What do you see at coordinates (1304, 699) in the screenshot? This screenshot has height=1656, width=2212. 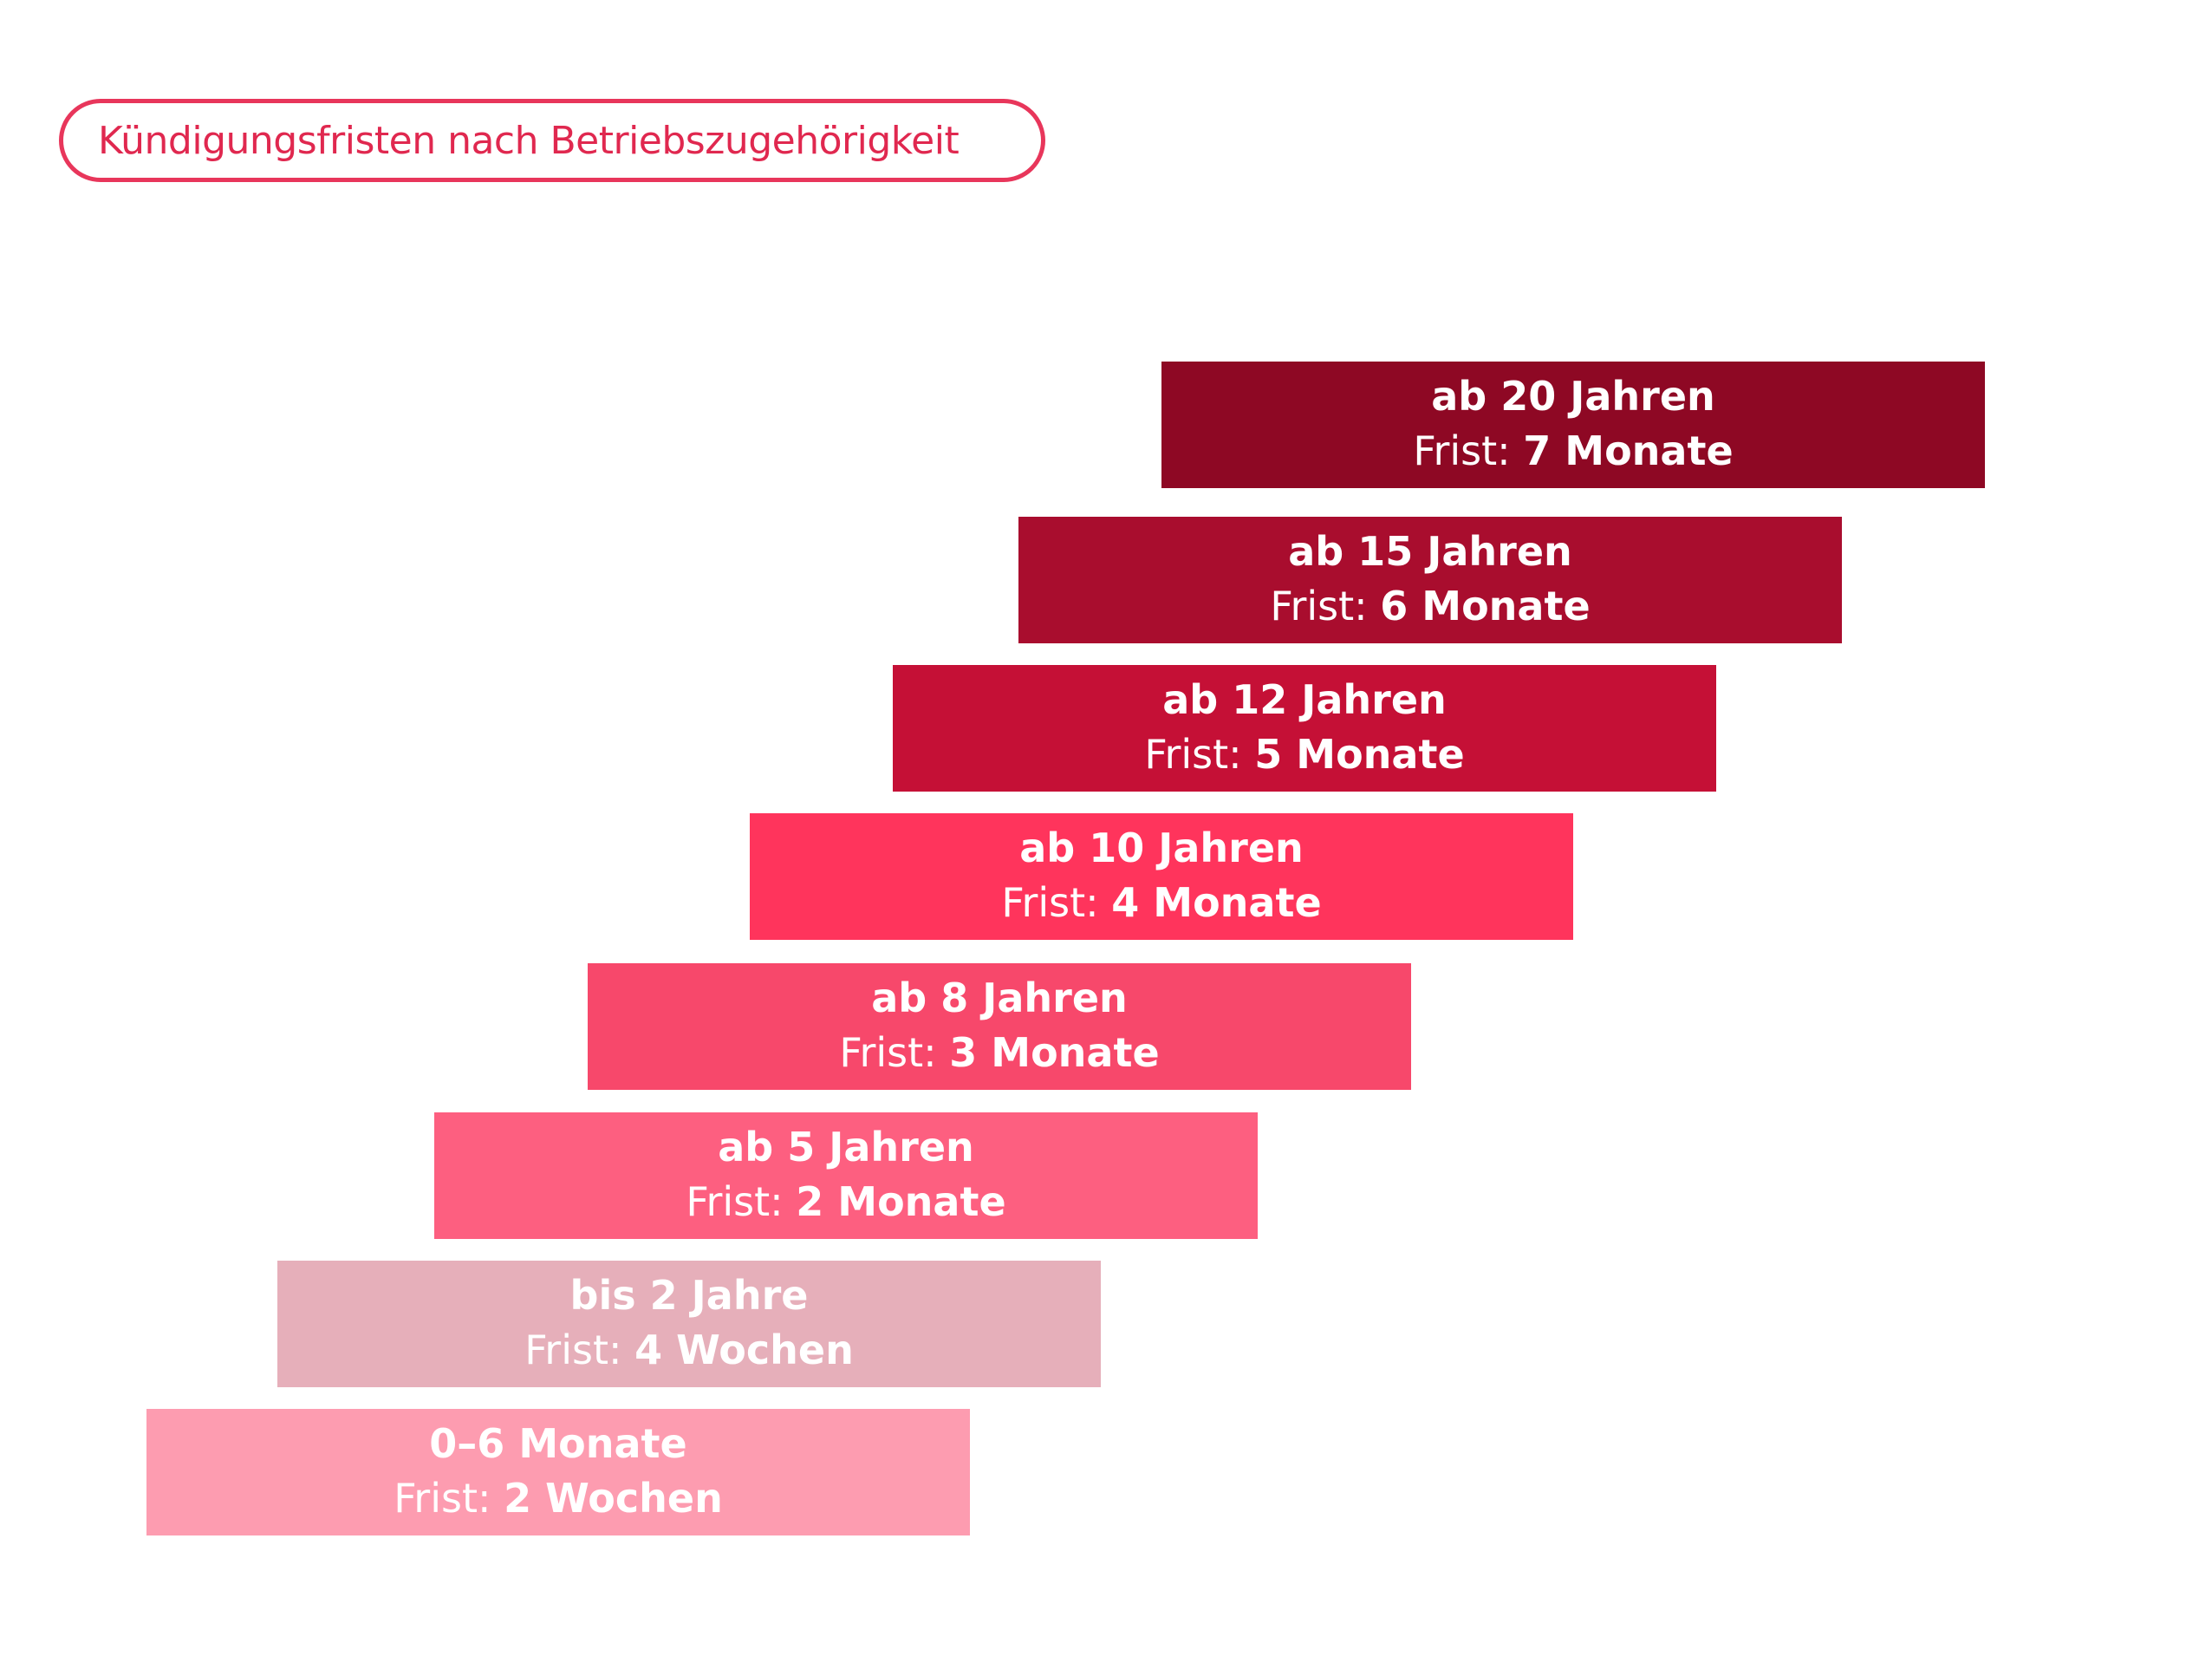 I see `step-heading: ab 12 Jahren` at bounding box center [1304, 699].